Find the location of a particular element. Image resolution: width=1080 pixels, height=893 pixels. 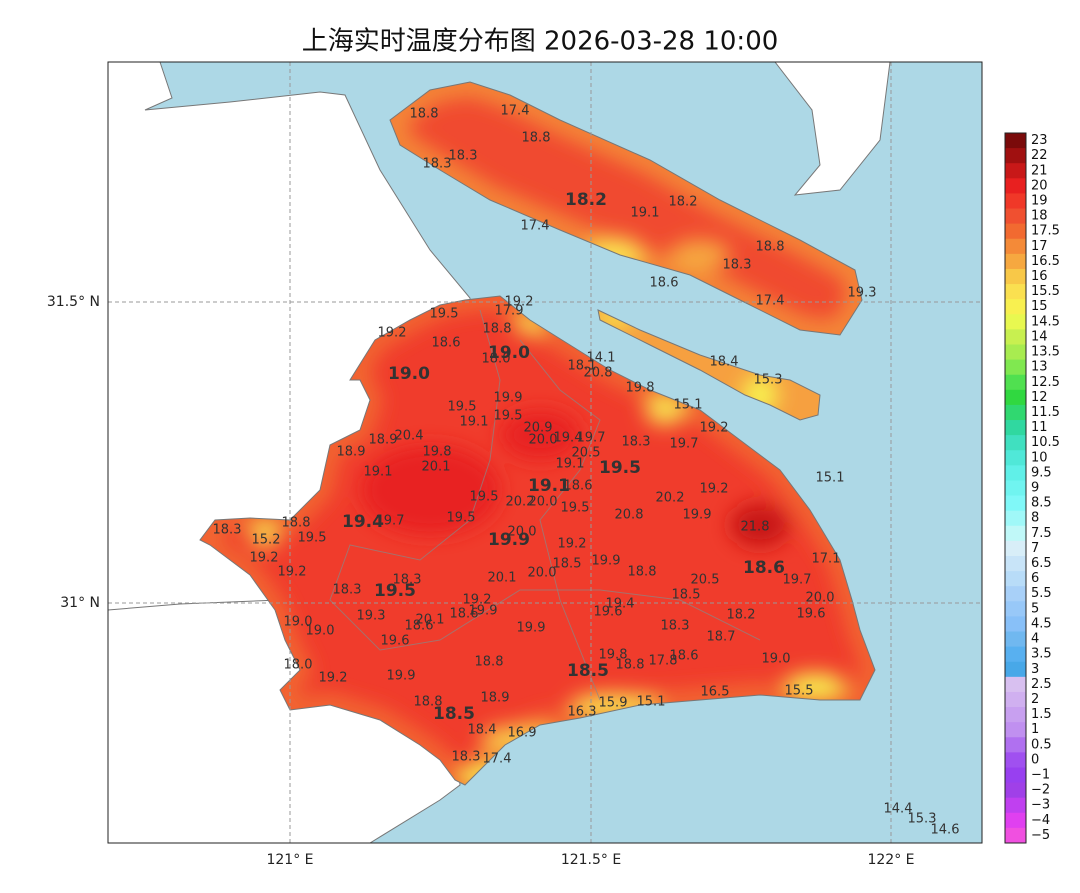

colorbar-label: 14 is located at coordinates (1039, 336).